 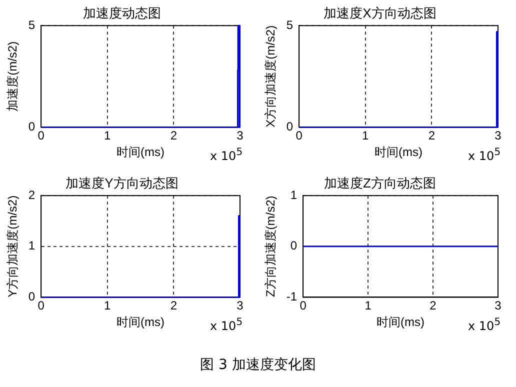 I want to click on y-axis-title: 加速度(m/s2), so click(x=13, y=76).